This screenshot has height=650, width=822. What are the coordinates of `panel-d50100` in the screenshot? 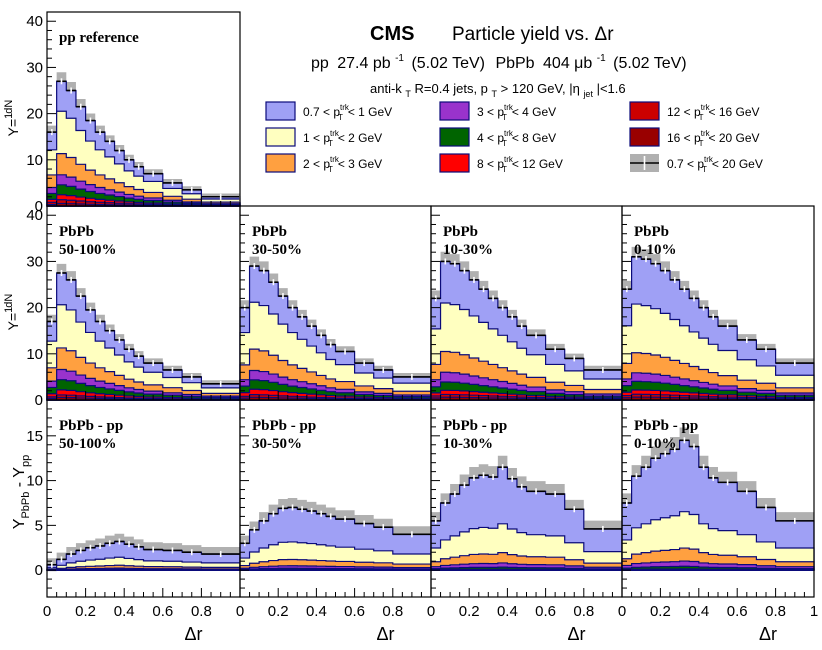 It's located at (143, 552).